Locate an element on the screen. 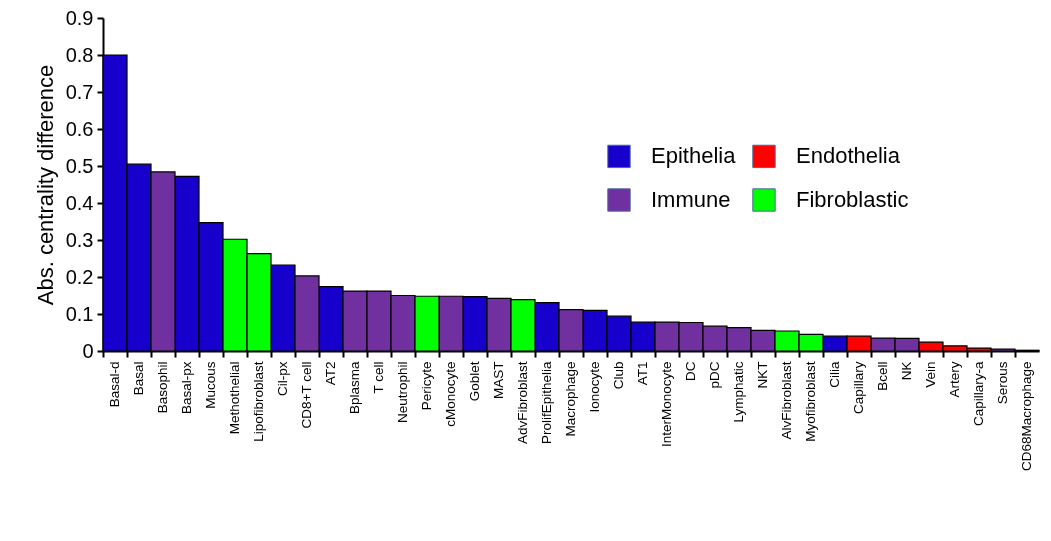  x-tick-label: Capillary-a is located at coordinates (978, 394).